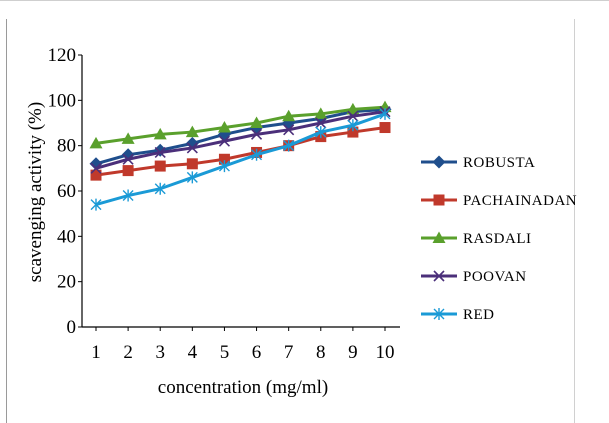 The height and width of the screenshot is (423, 609). Describe the element at coordinates (439, 276) in the screenshot. I see `legend-marker-poovan` at that location.